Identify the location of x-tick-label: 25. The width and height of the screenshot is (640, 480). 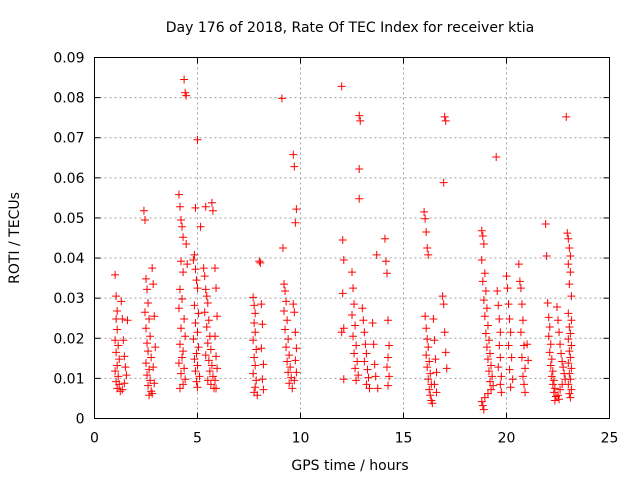
(610, 439).